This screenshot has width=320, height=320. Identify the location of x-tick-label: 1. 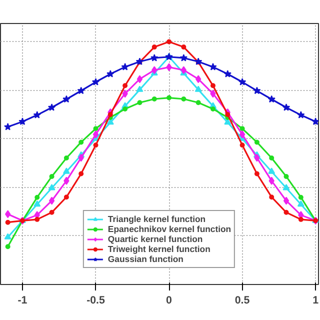
(315, 300).